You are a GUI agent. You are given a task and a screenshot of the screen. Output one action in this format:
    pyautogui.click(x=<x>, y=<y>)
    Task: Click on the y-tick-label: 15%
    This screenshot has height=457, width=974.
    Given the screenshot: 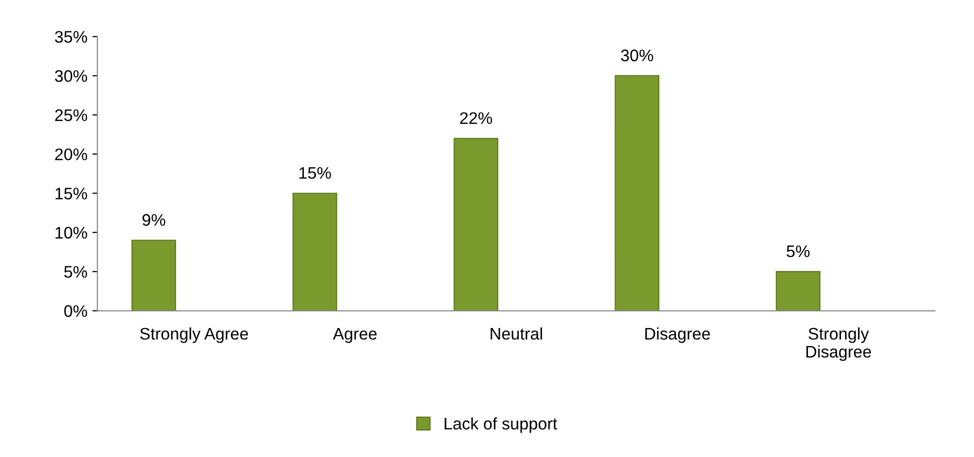 What is the action you would take?
    pyautogui.click(x=72, y=194)
    